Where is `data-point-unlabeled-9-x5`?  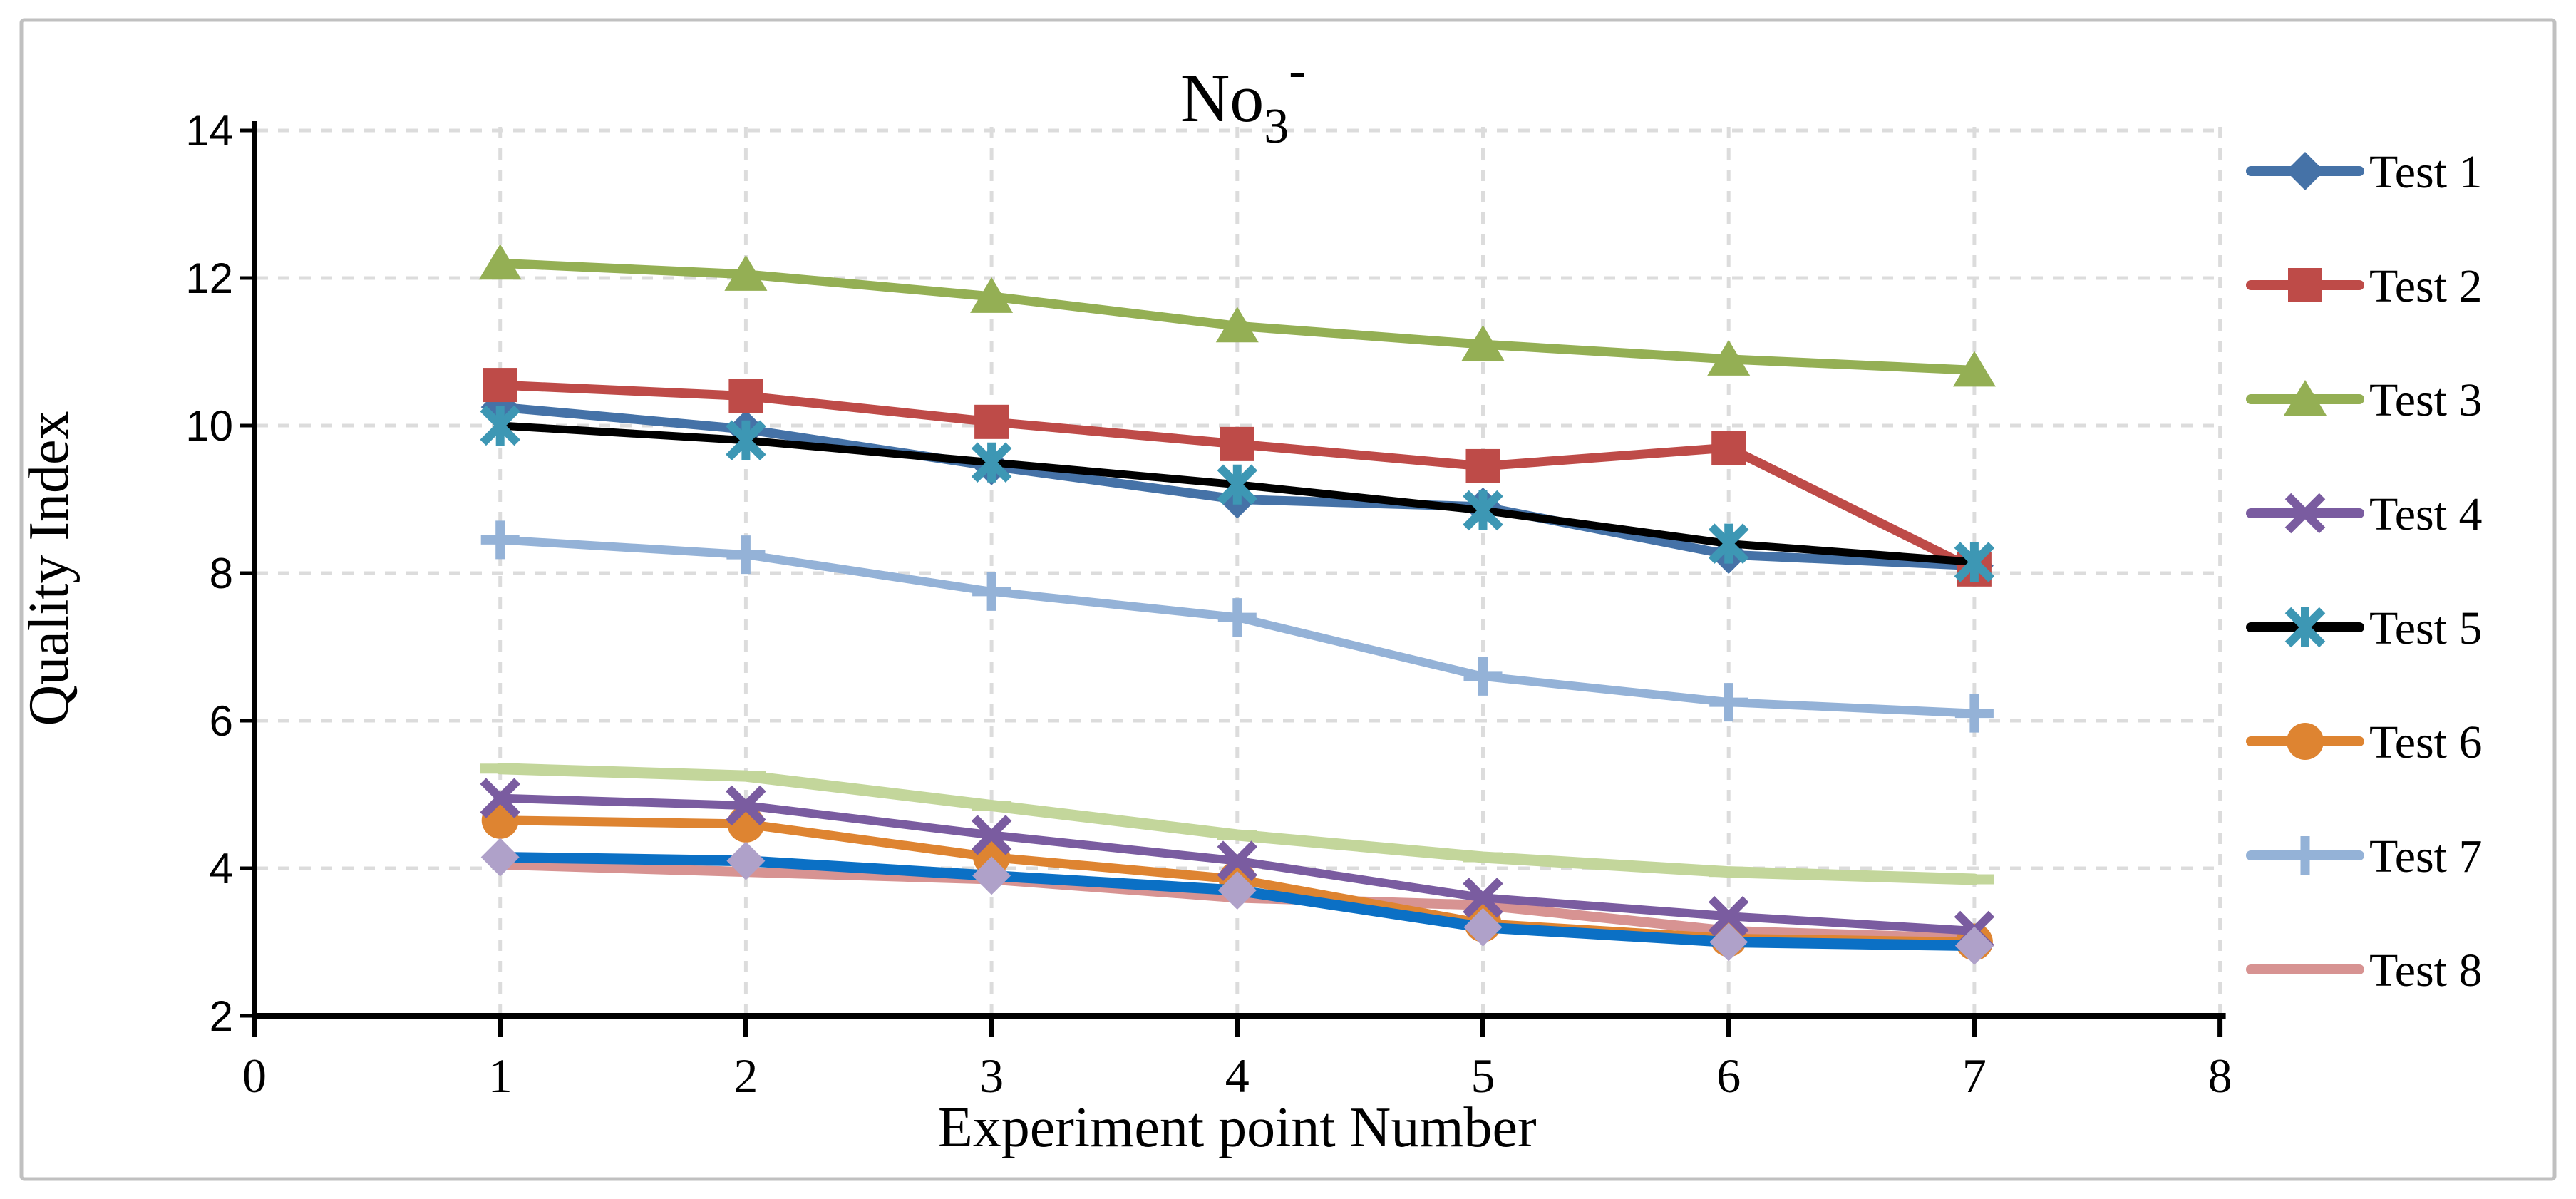
data-point-unlabeled-9-x5 is located at coordinates (1483, 927).